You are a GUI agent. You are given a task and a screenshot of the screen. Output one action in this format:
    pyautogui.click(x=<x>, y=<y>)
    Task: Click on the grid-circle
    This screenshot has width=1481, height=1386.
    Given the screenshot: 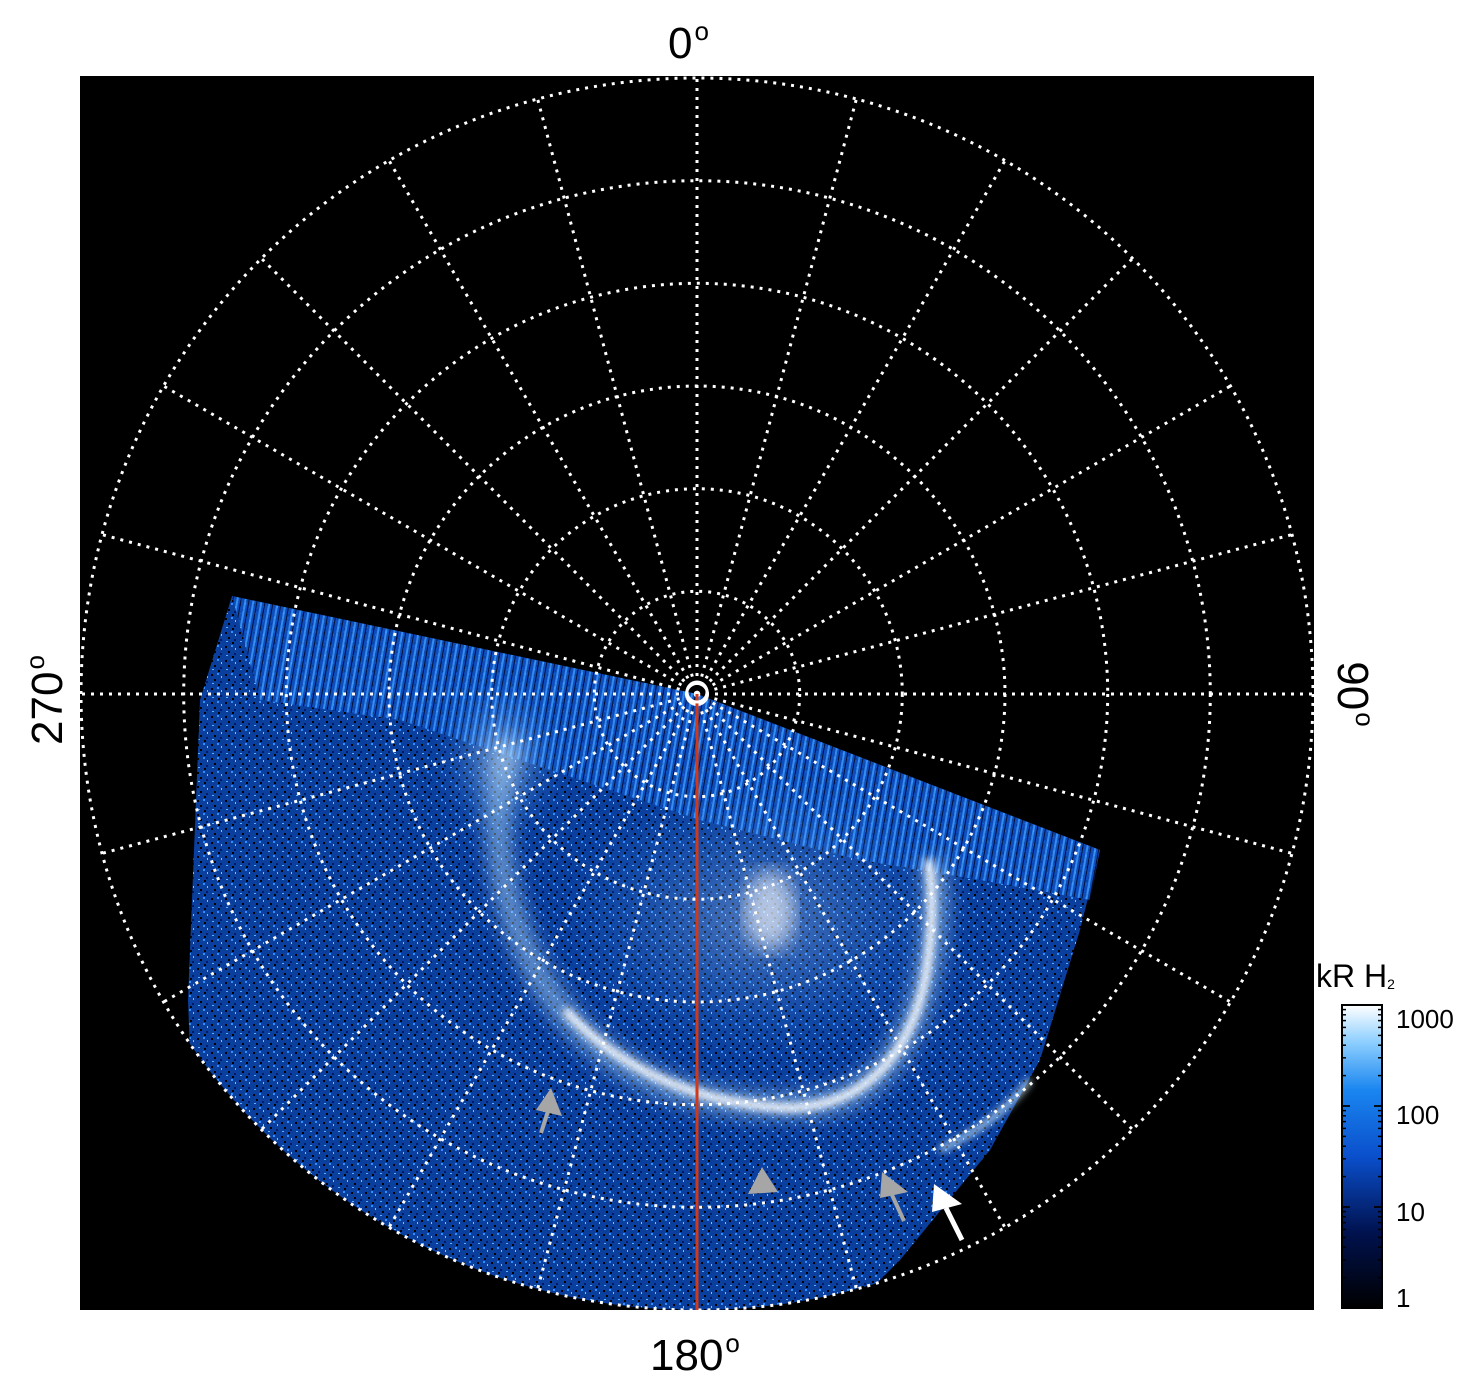 What is the action you would take?
    pyautogui.click(x=697, y=694)
    